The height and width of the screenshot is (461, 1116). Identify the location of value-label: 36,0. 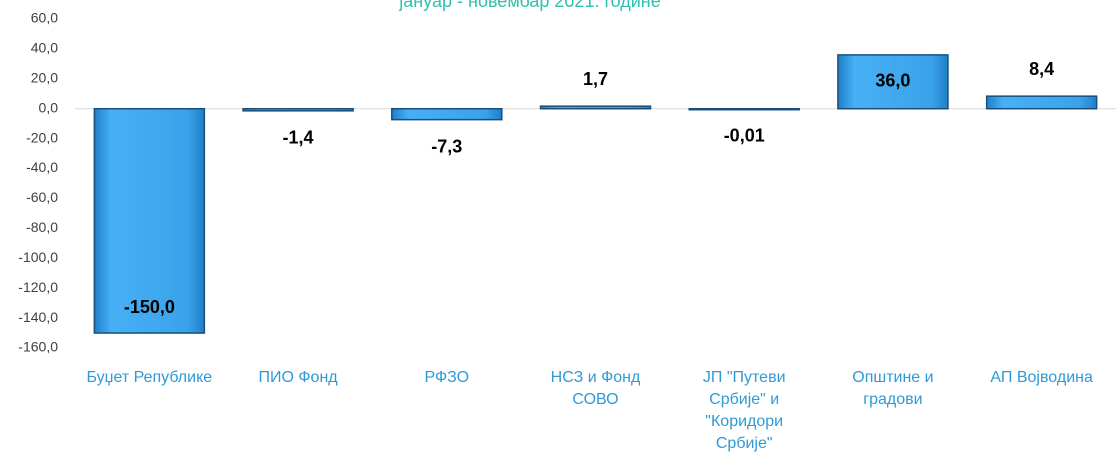
(892, 81).